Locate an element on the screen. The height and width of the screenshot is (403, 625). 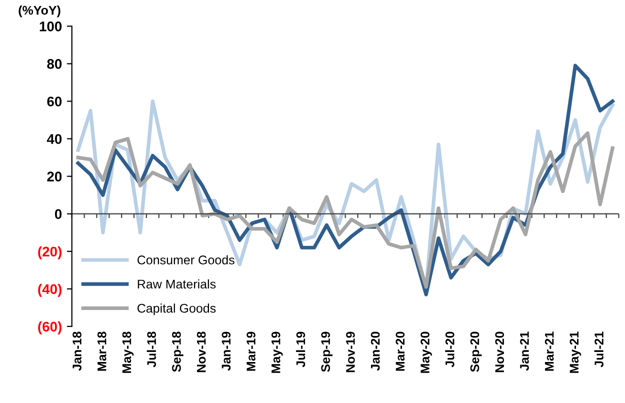
legend-label: Consumer Goods is located at coordinates (186, 259).